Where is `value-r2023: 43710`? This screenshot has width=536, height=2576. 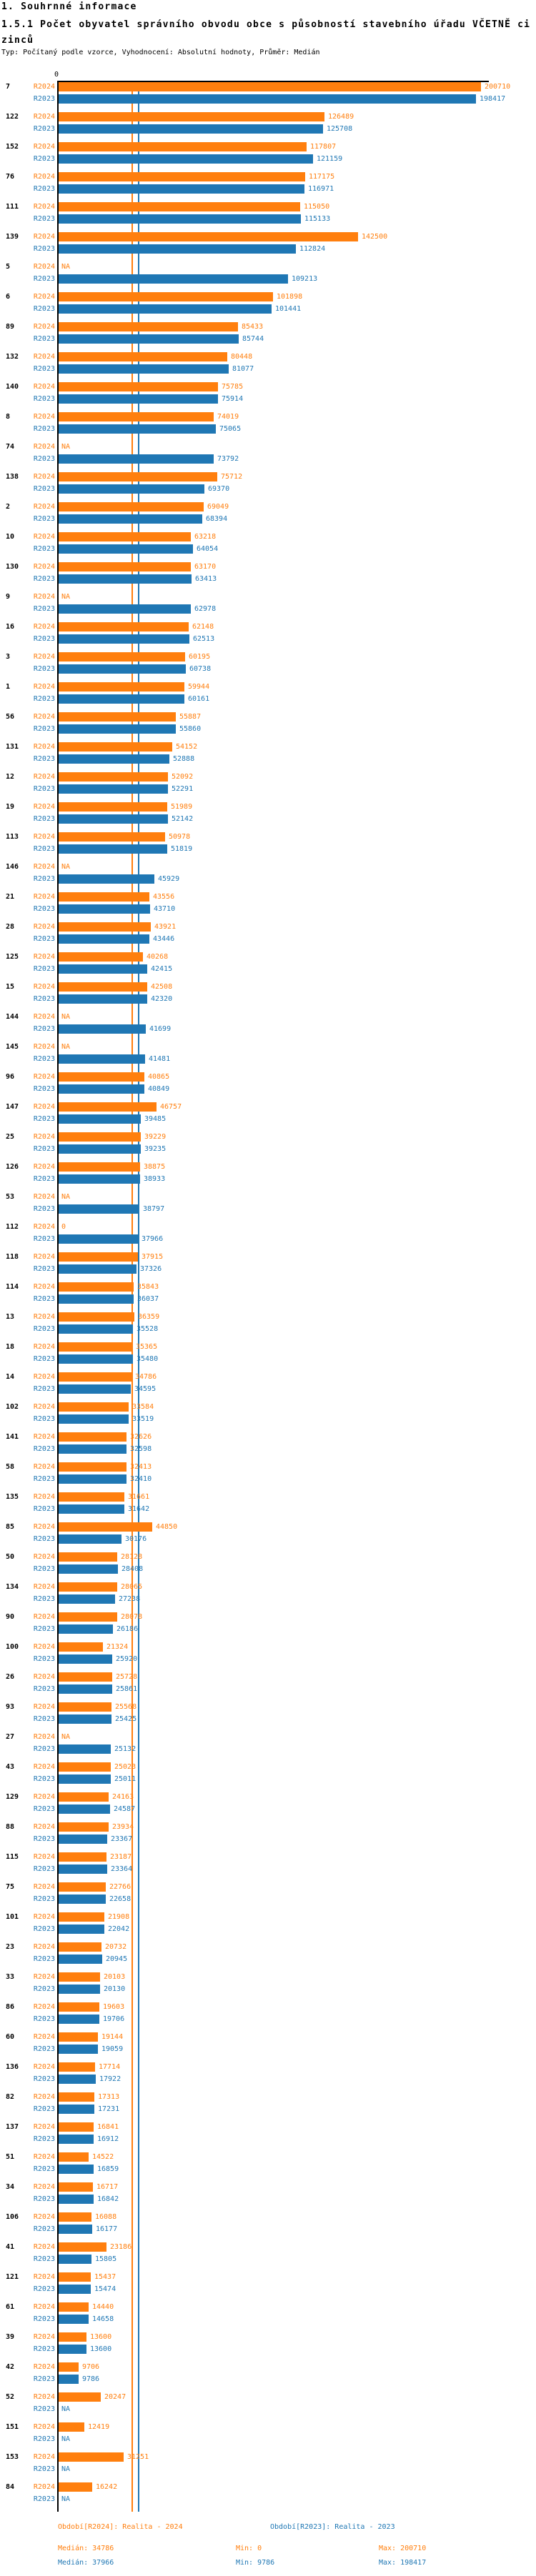
value-r2023: 43710 is located at coordinates (165, 909).